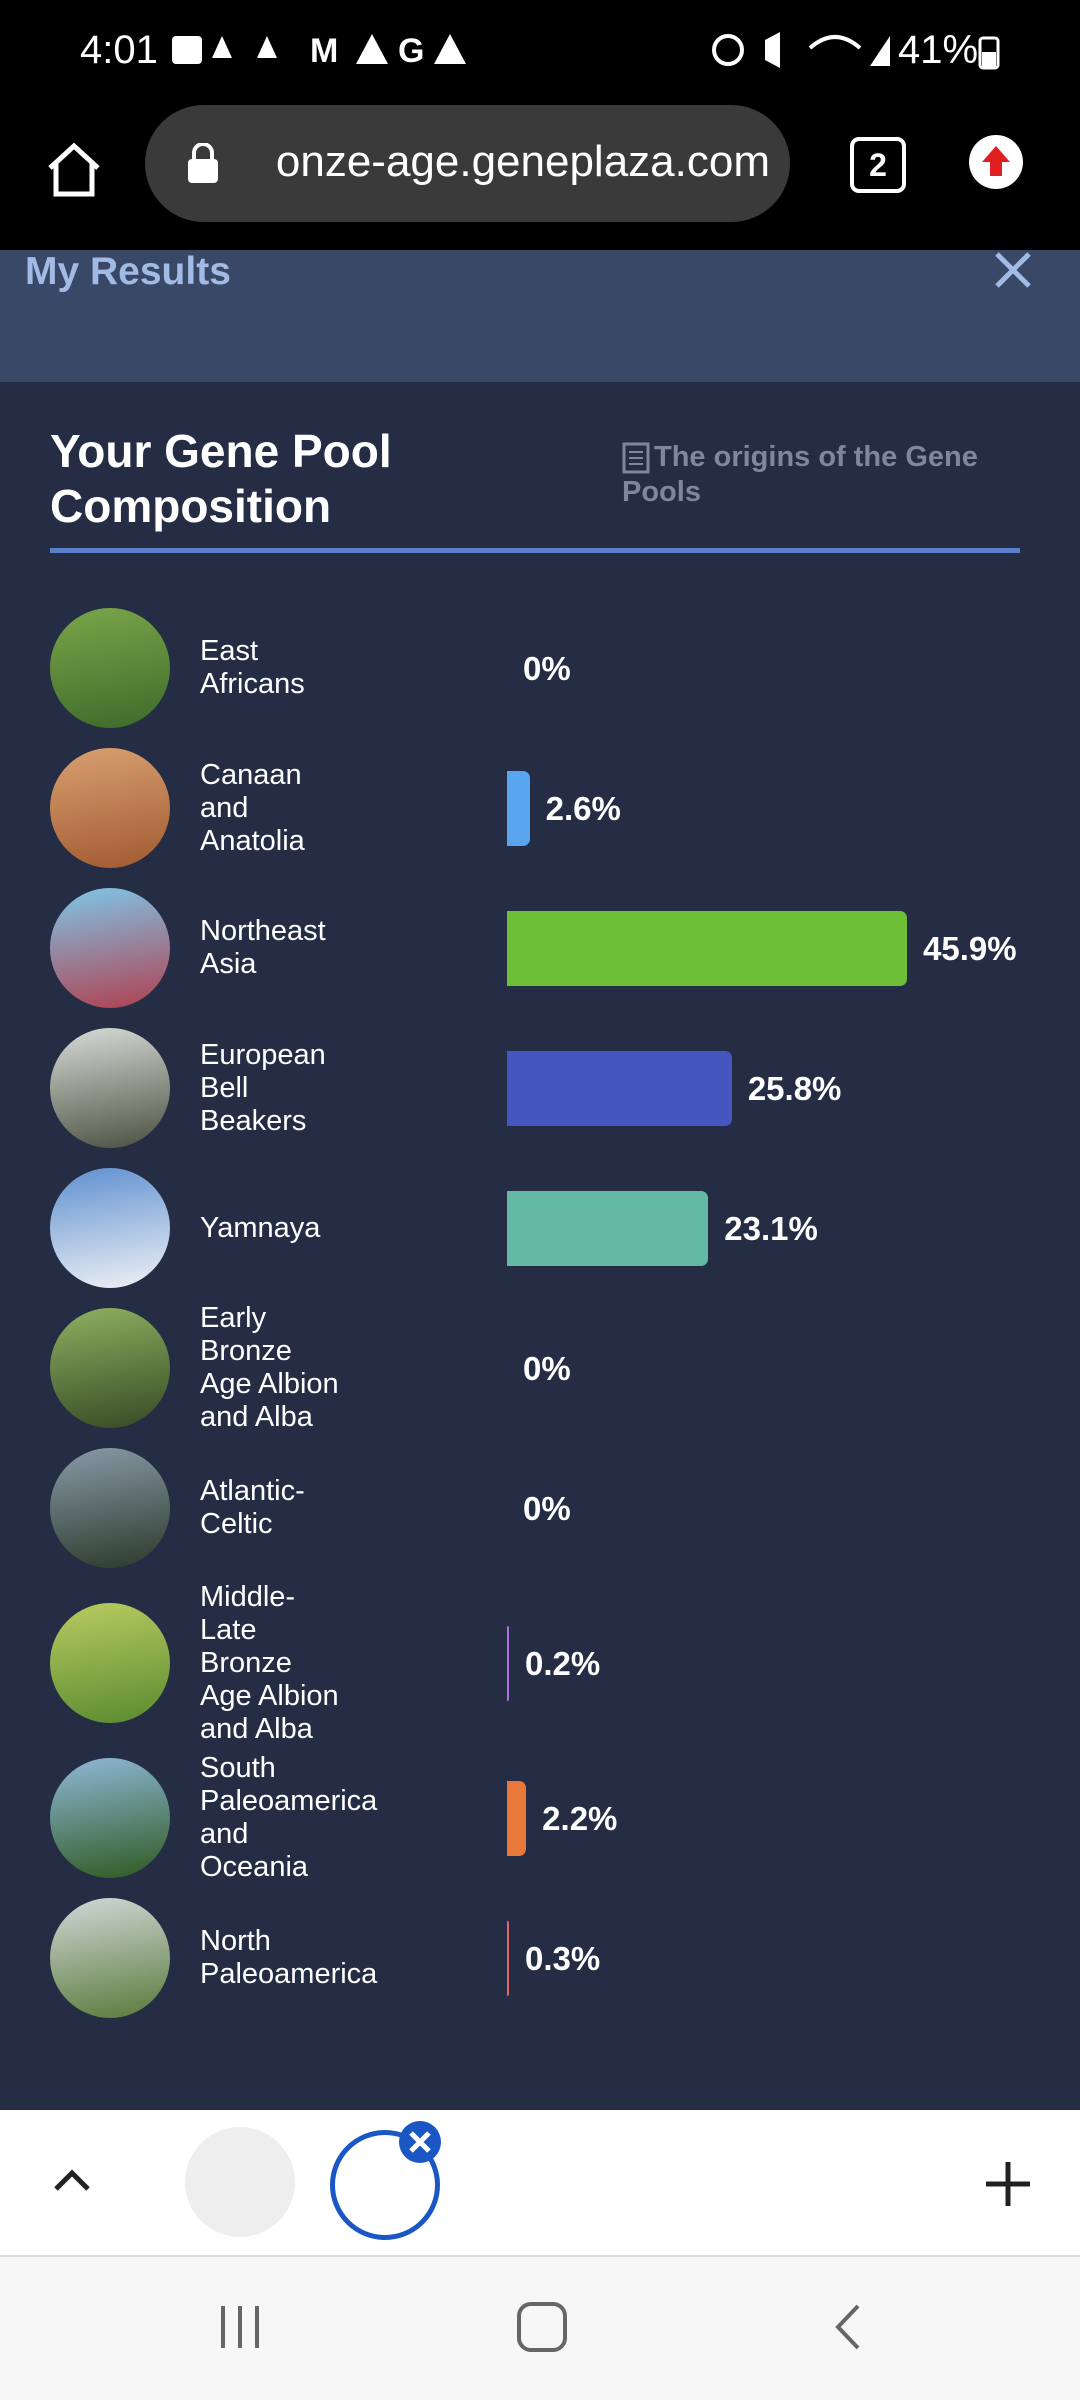  I want to click on category-label: Canaan and Anatolia, so click(252, 807).